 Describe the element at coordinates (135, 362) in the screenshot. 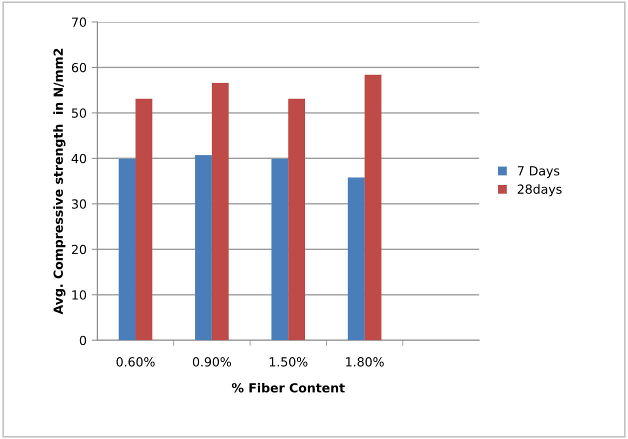

I see `x-tick-label: 0.60%` at that location.